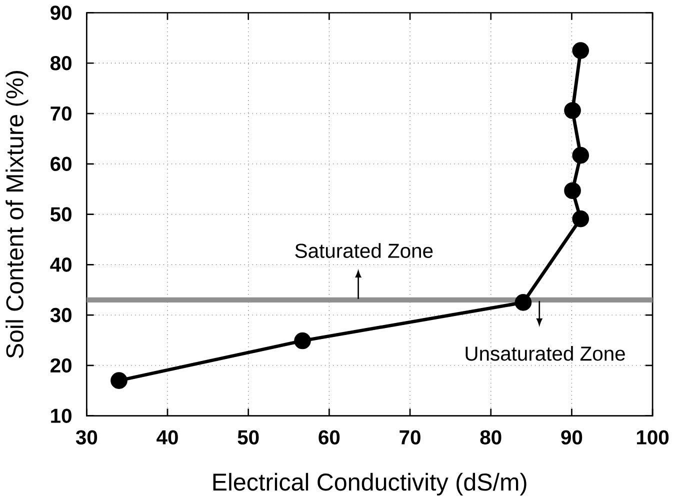 This screenshot has height=501, width=675. Describe the element at coordinates (369, 484) in the screenshot. I see `x-axis-title: Electrical Conductivity (dS/m)` at that location.